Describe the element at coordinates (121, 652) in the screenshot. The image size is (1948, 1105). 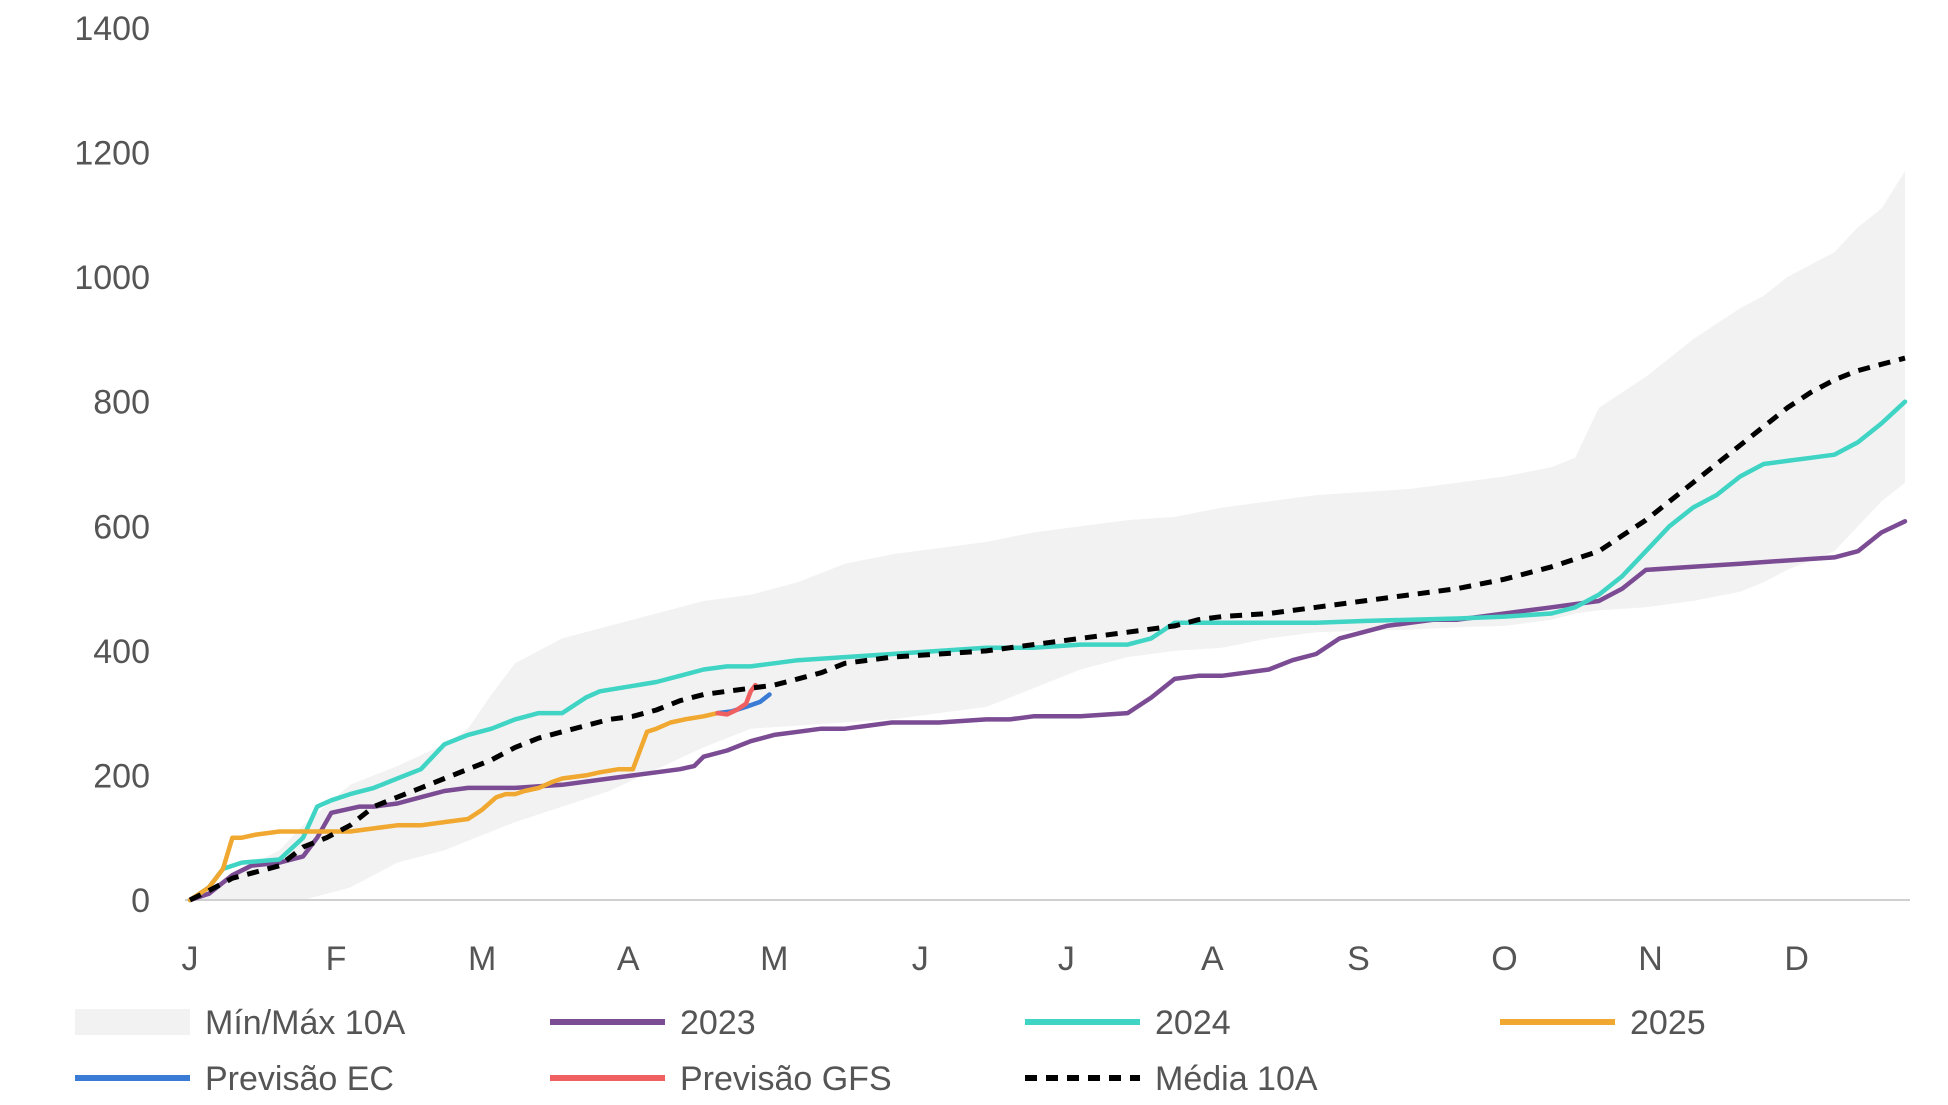
I see `y-tick-label: 400` at that location.